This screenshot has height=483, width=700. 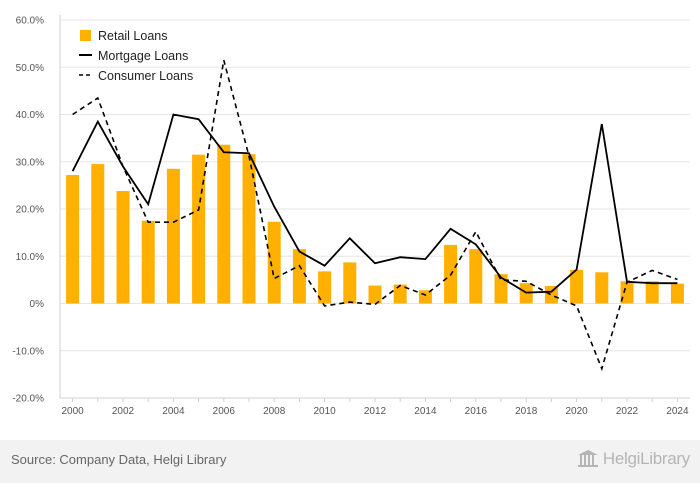 I want to click on x-tick-label: 2016, so click(x=476, y=411).